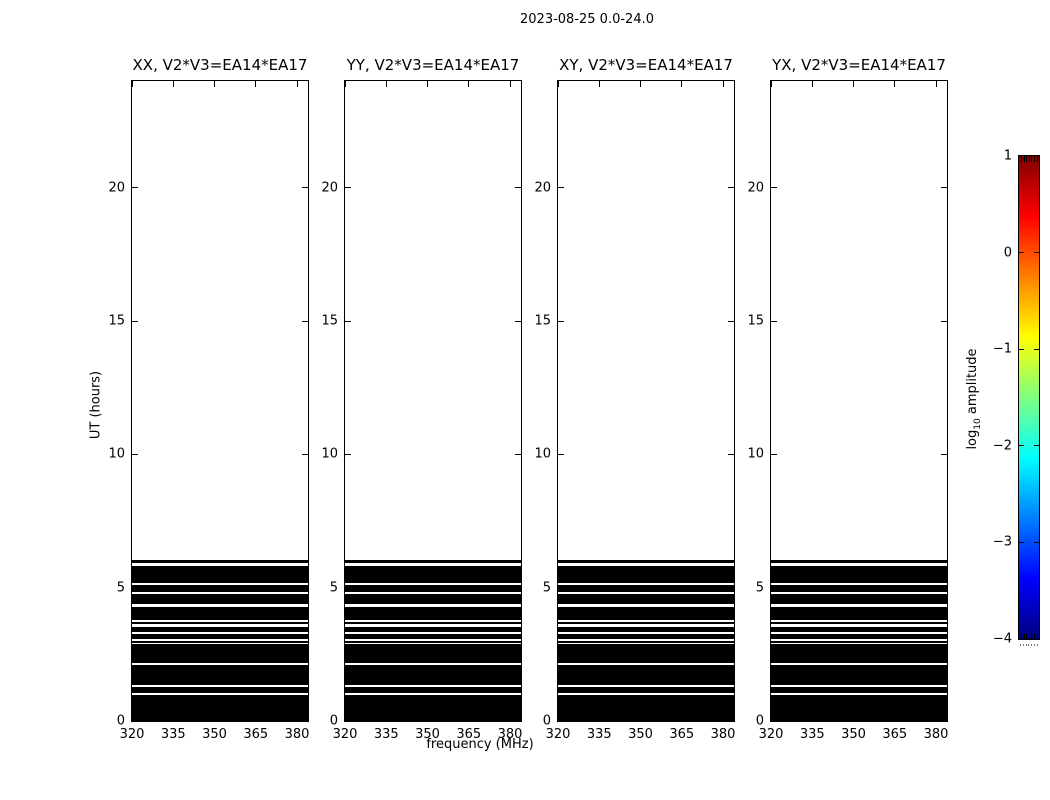 This screenshot has width=1050, height=800. Describe the element at coordinates (469, 734) in the screenshot. I see `x-tick-label: 365` at that location.